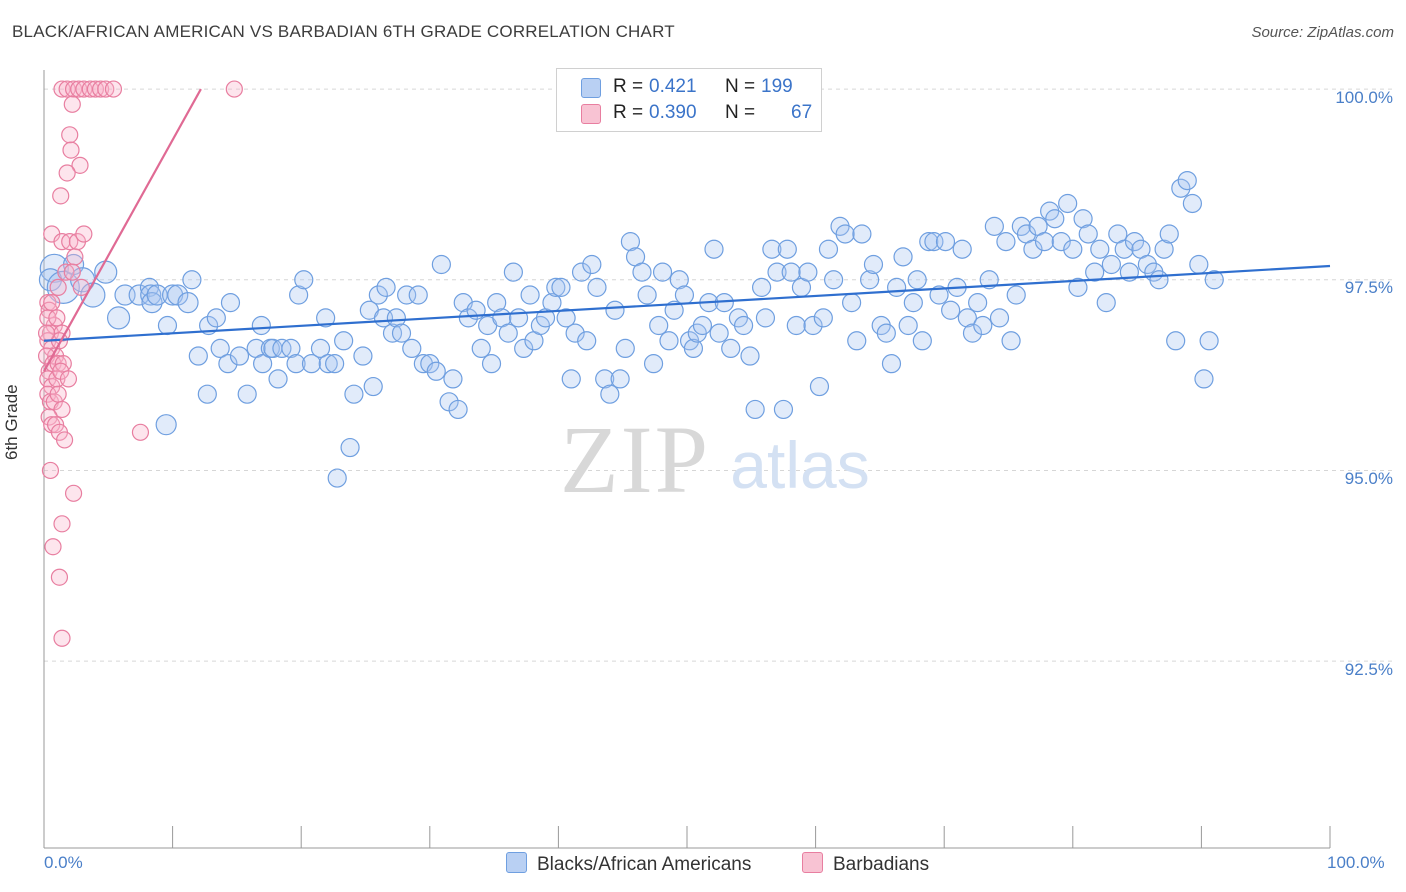 Image resolution: width=1406 pixels, height=892 pixels. I want to click on y-tick-label-92-5: 92.5%, so click(1368, 669).